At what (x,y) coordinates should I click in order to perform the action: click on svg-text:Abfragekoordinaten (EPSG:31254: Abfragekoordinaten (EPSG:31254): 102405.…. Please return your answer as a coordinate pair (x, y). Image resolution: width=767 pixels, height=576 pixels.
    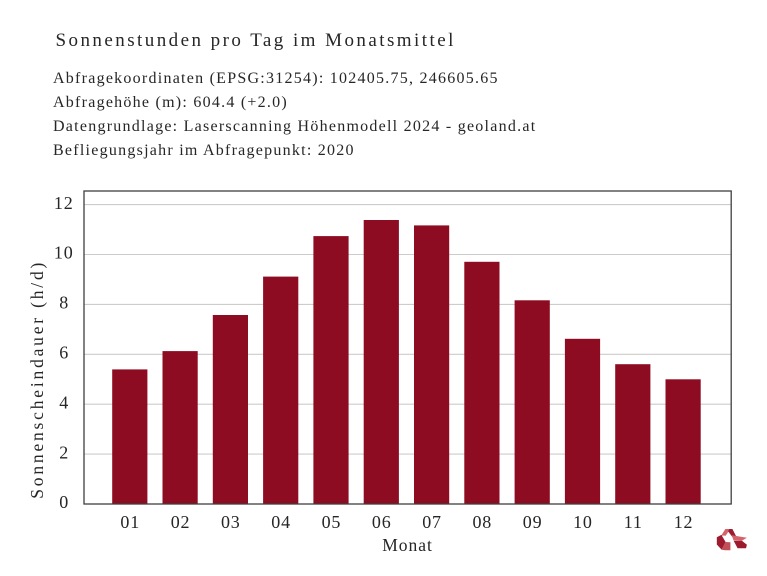
    Looking at the image, I should click on (276, 78).